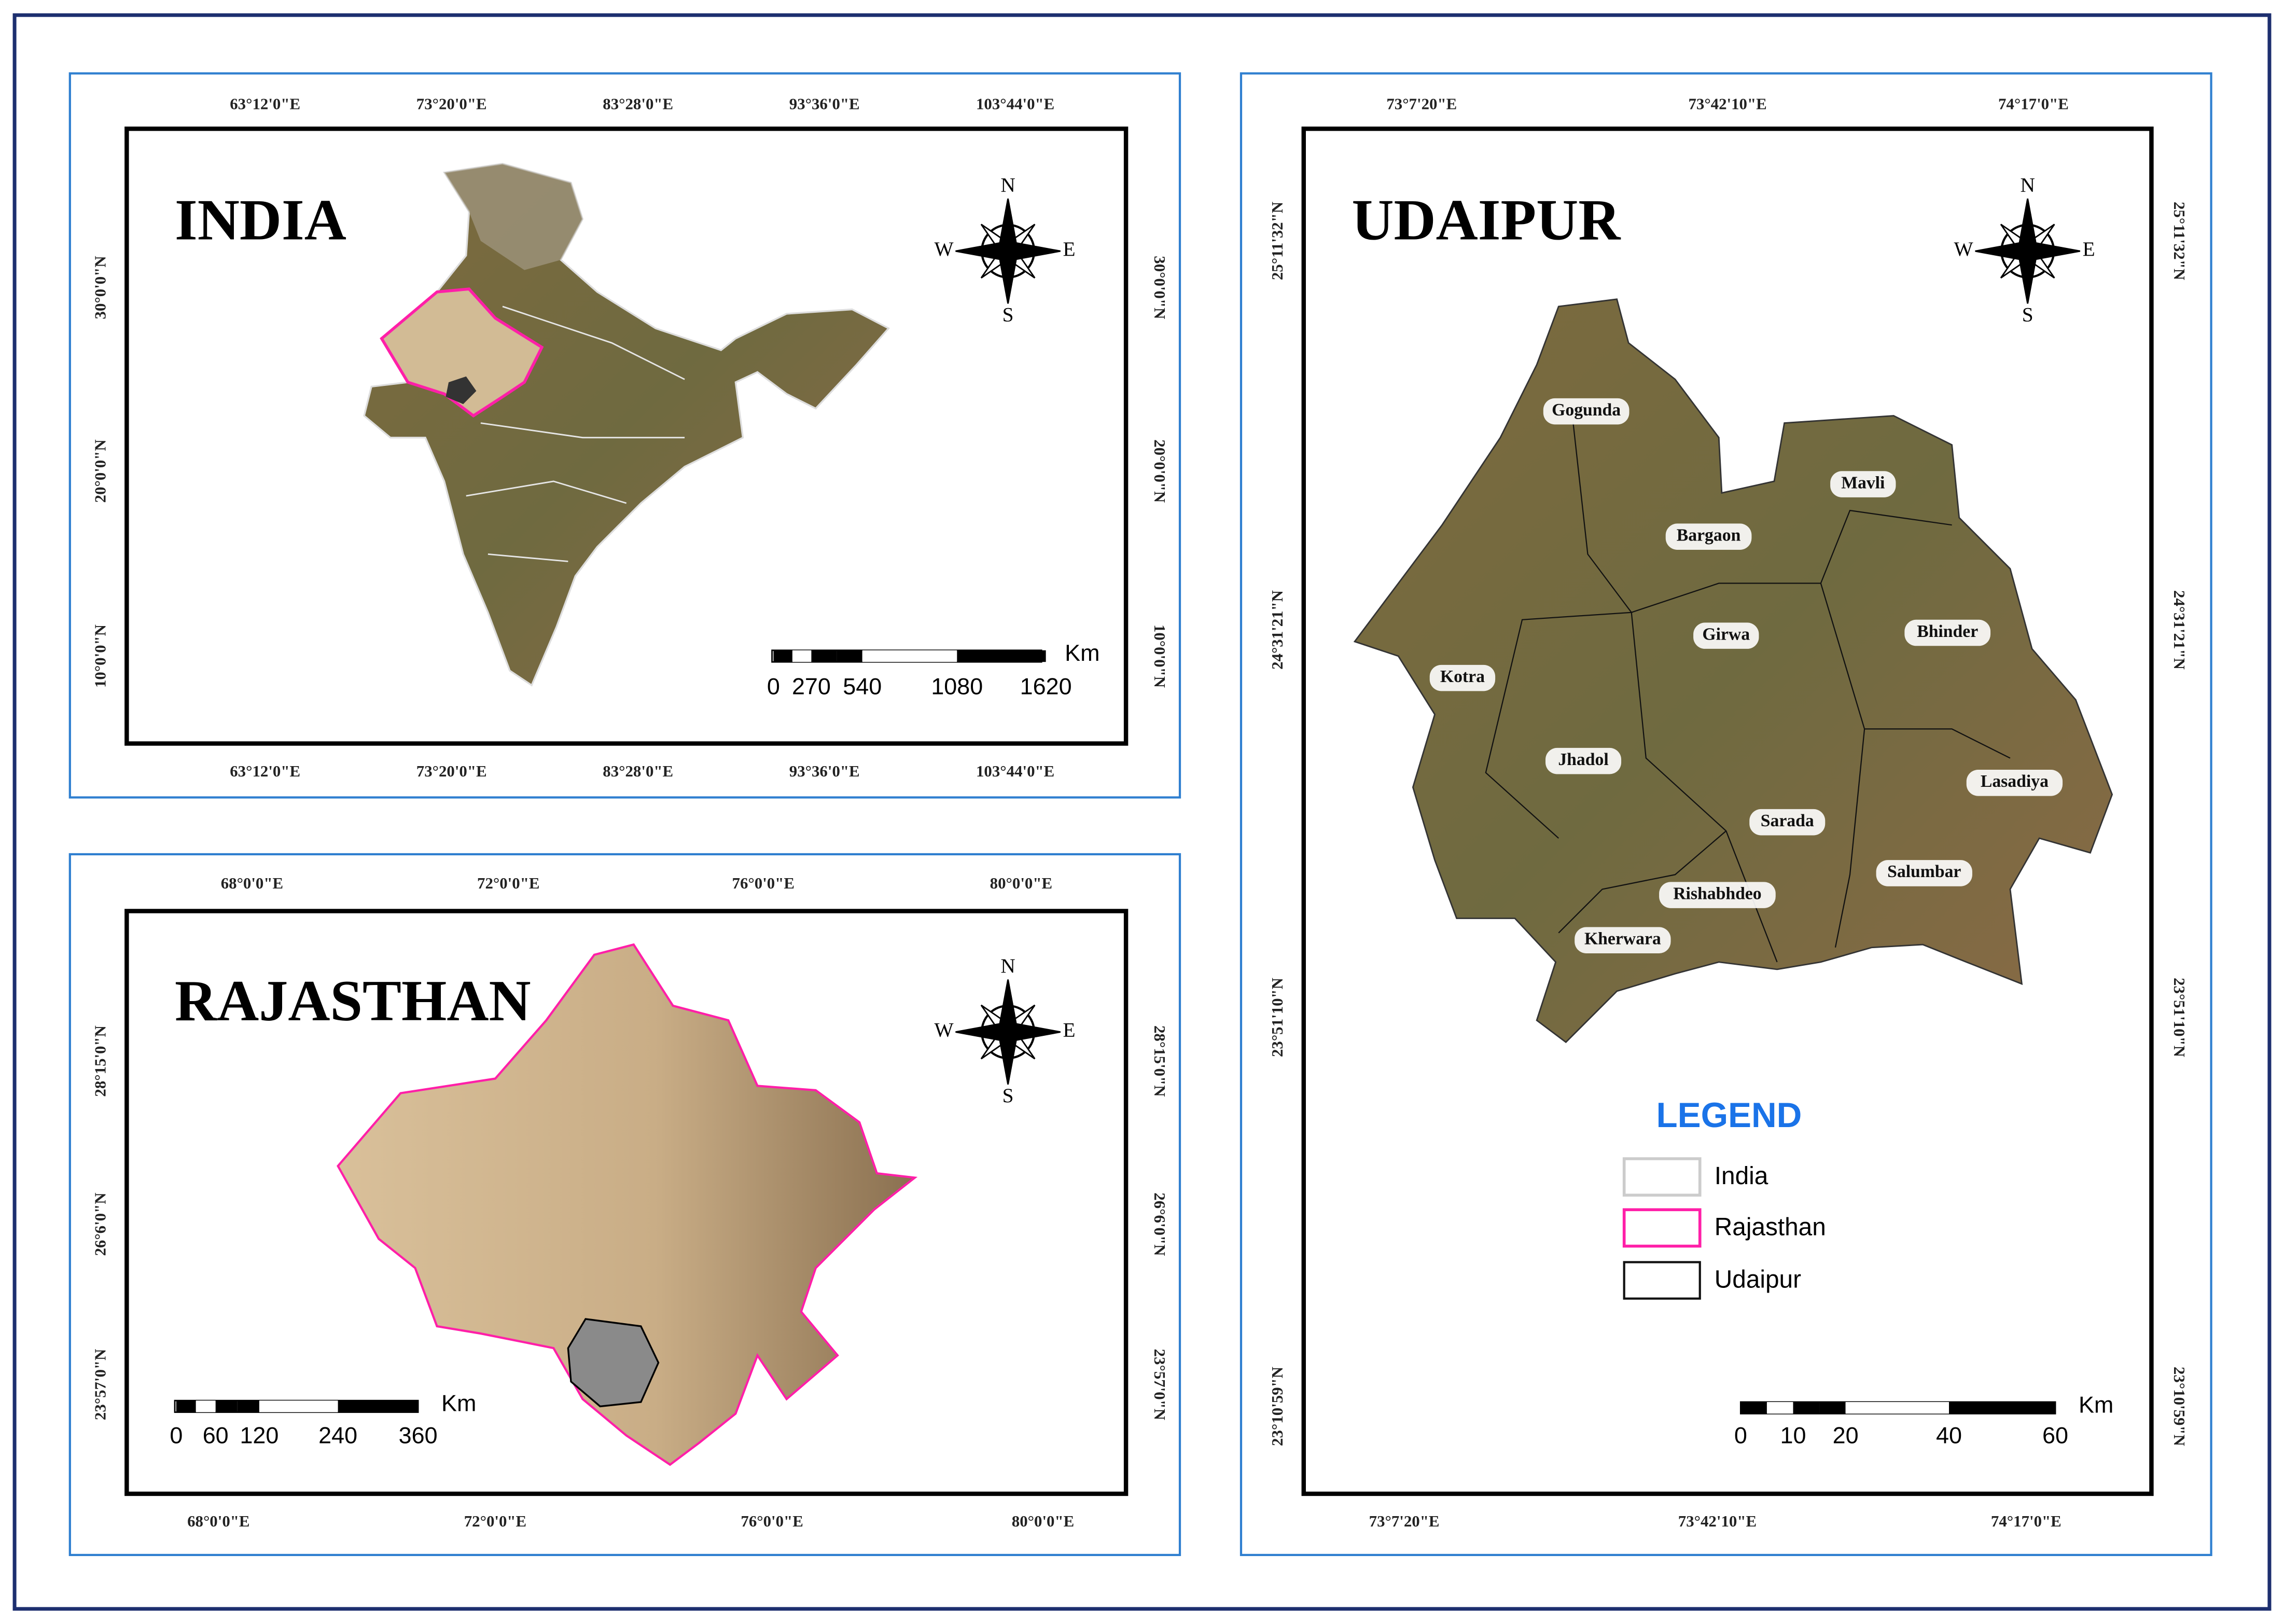  I want to click on block-label: Sarada, so click(1788, 821).